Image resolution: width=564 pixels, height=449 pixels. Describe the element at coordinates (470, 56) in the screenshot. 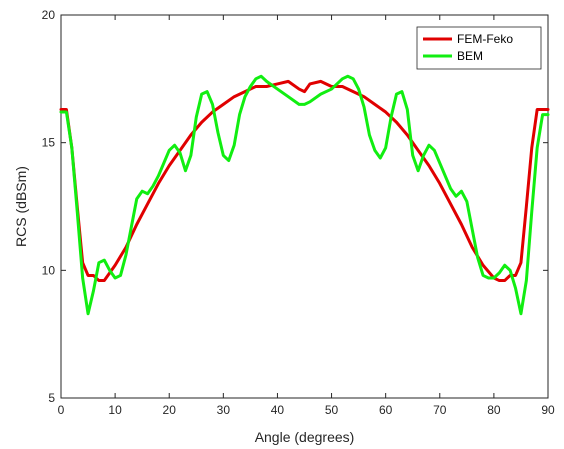

I see `legend-label-bem: BEM` at that location.